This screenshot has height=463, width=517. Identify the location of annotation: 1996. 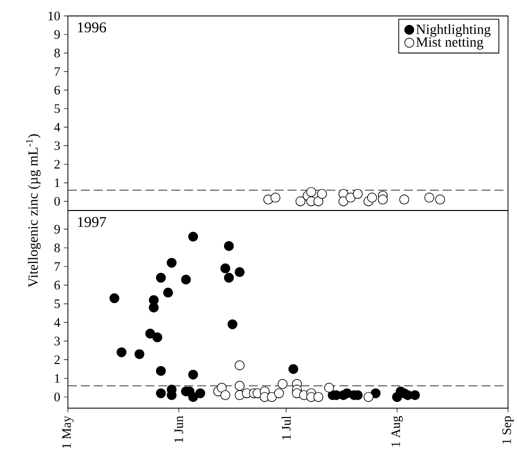
(92, 27).